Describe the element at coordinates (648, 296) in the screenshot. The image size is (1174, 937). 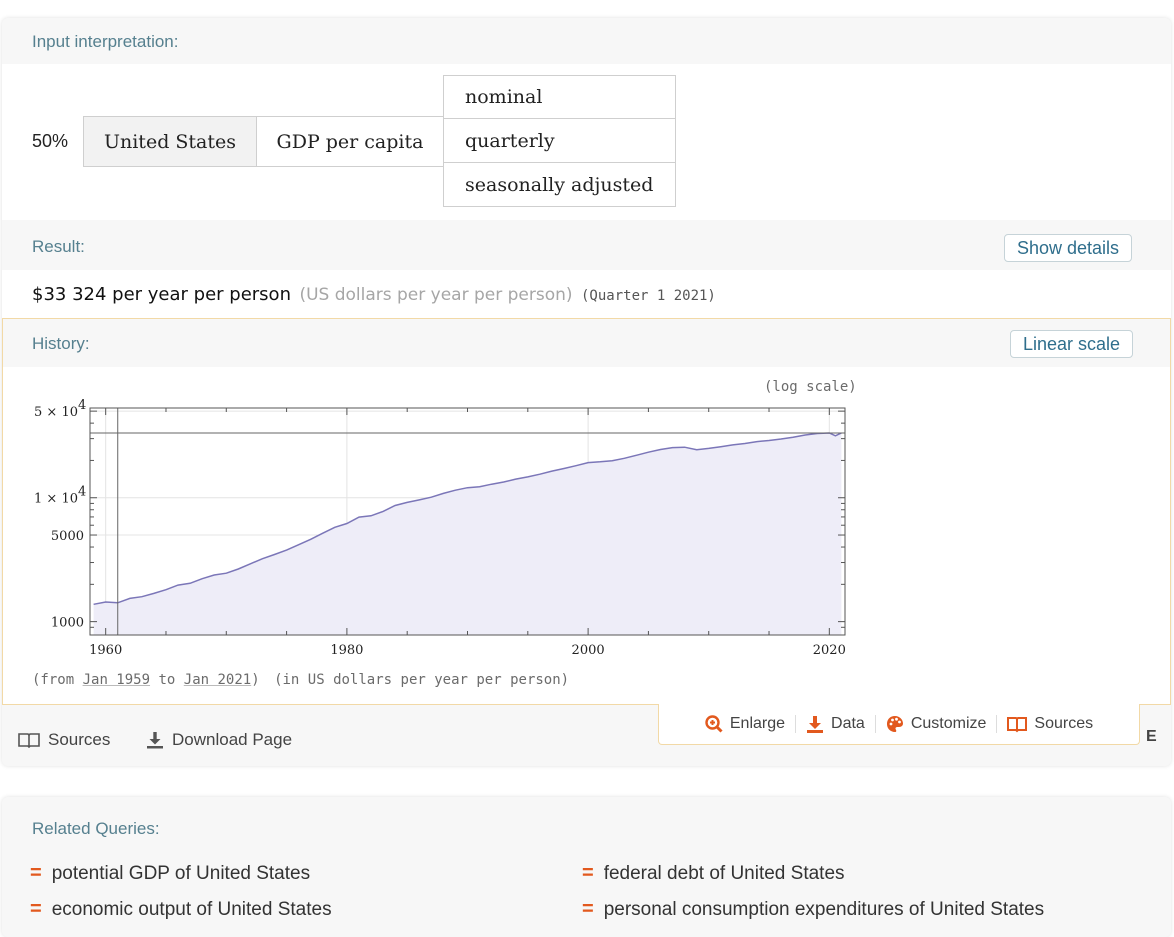
I see `result-period: (Quarter 1 2021)` at that location.